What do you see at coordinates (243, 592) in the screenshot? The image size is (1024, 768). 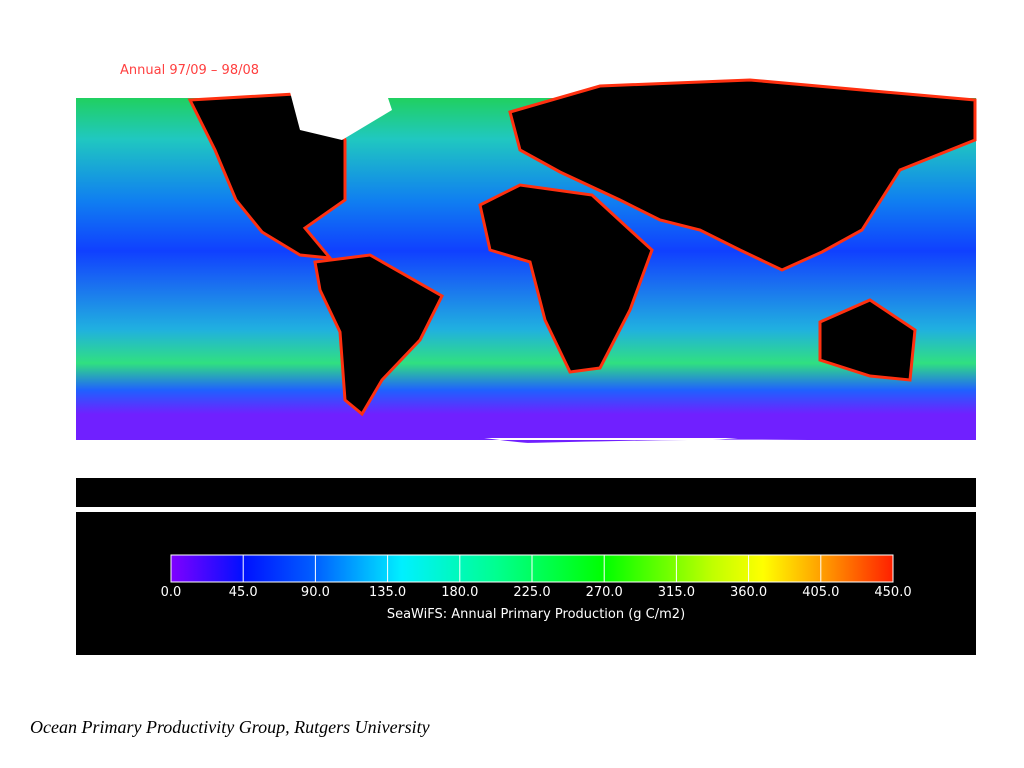 I see `colorbar-tick-label: 45.0` at bounding box center [243, 592].